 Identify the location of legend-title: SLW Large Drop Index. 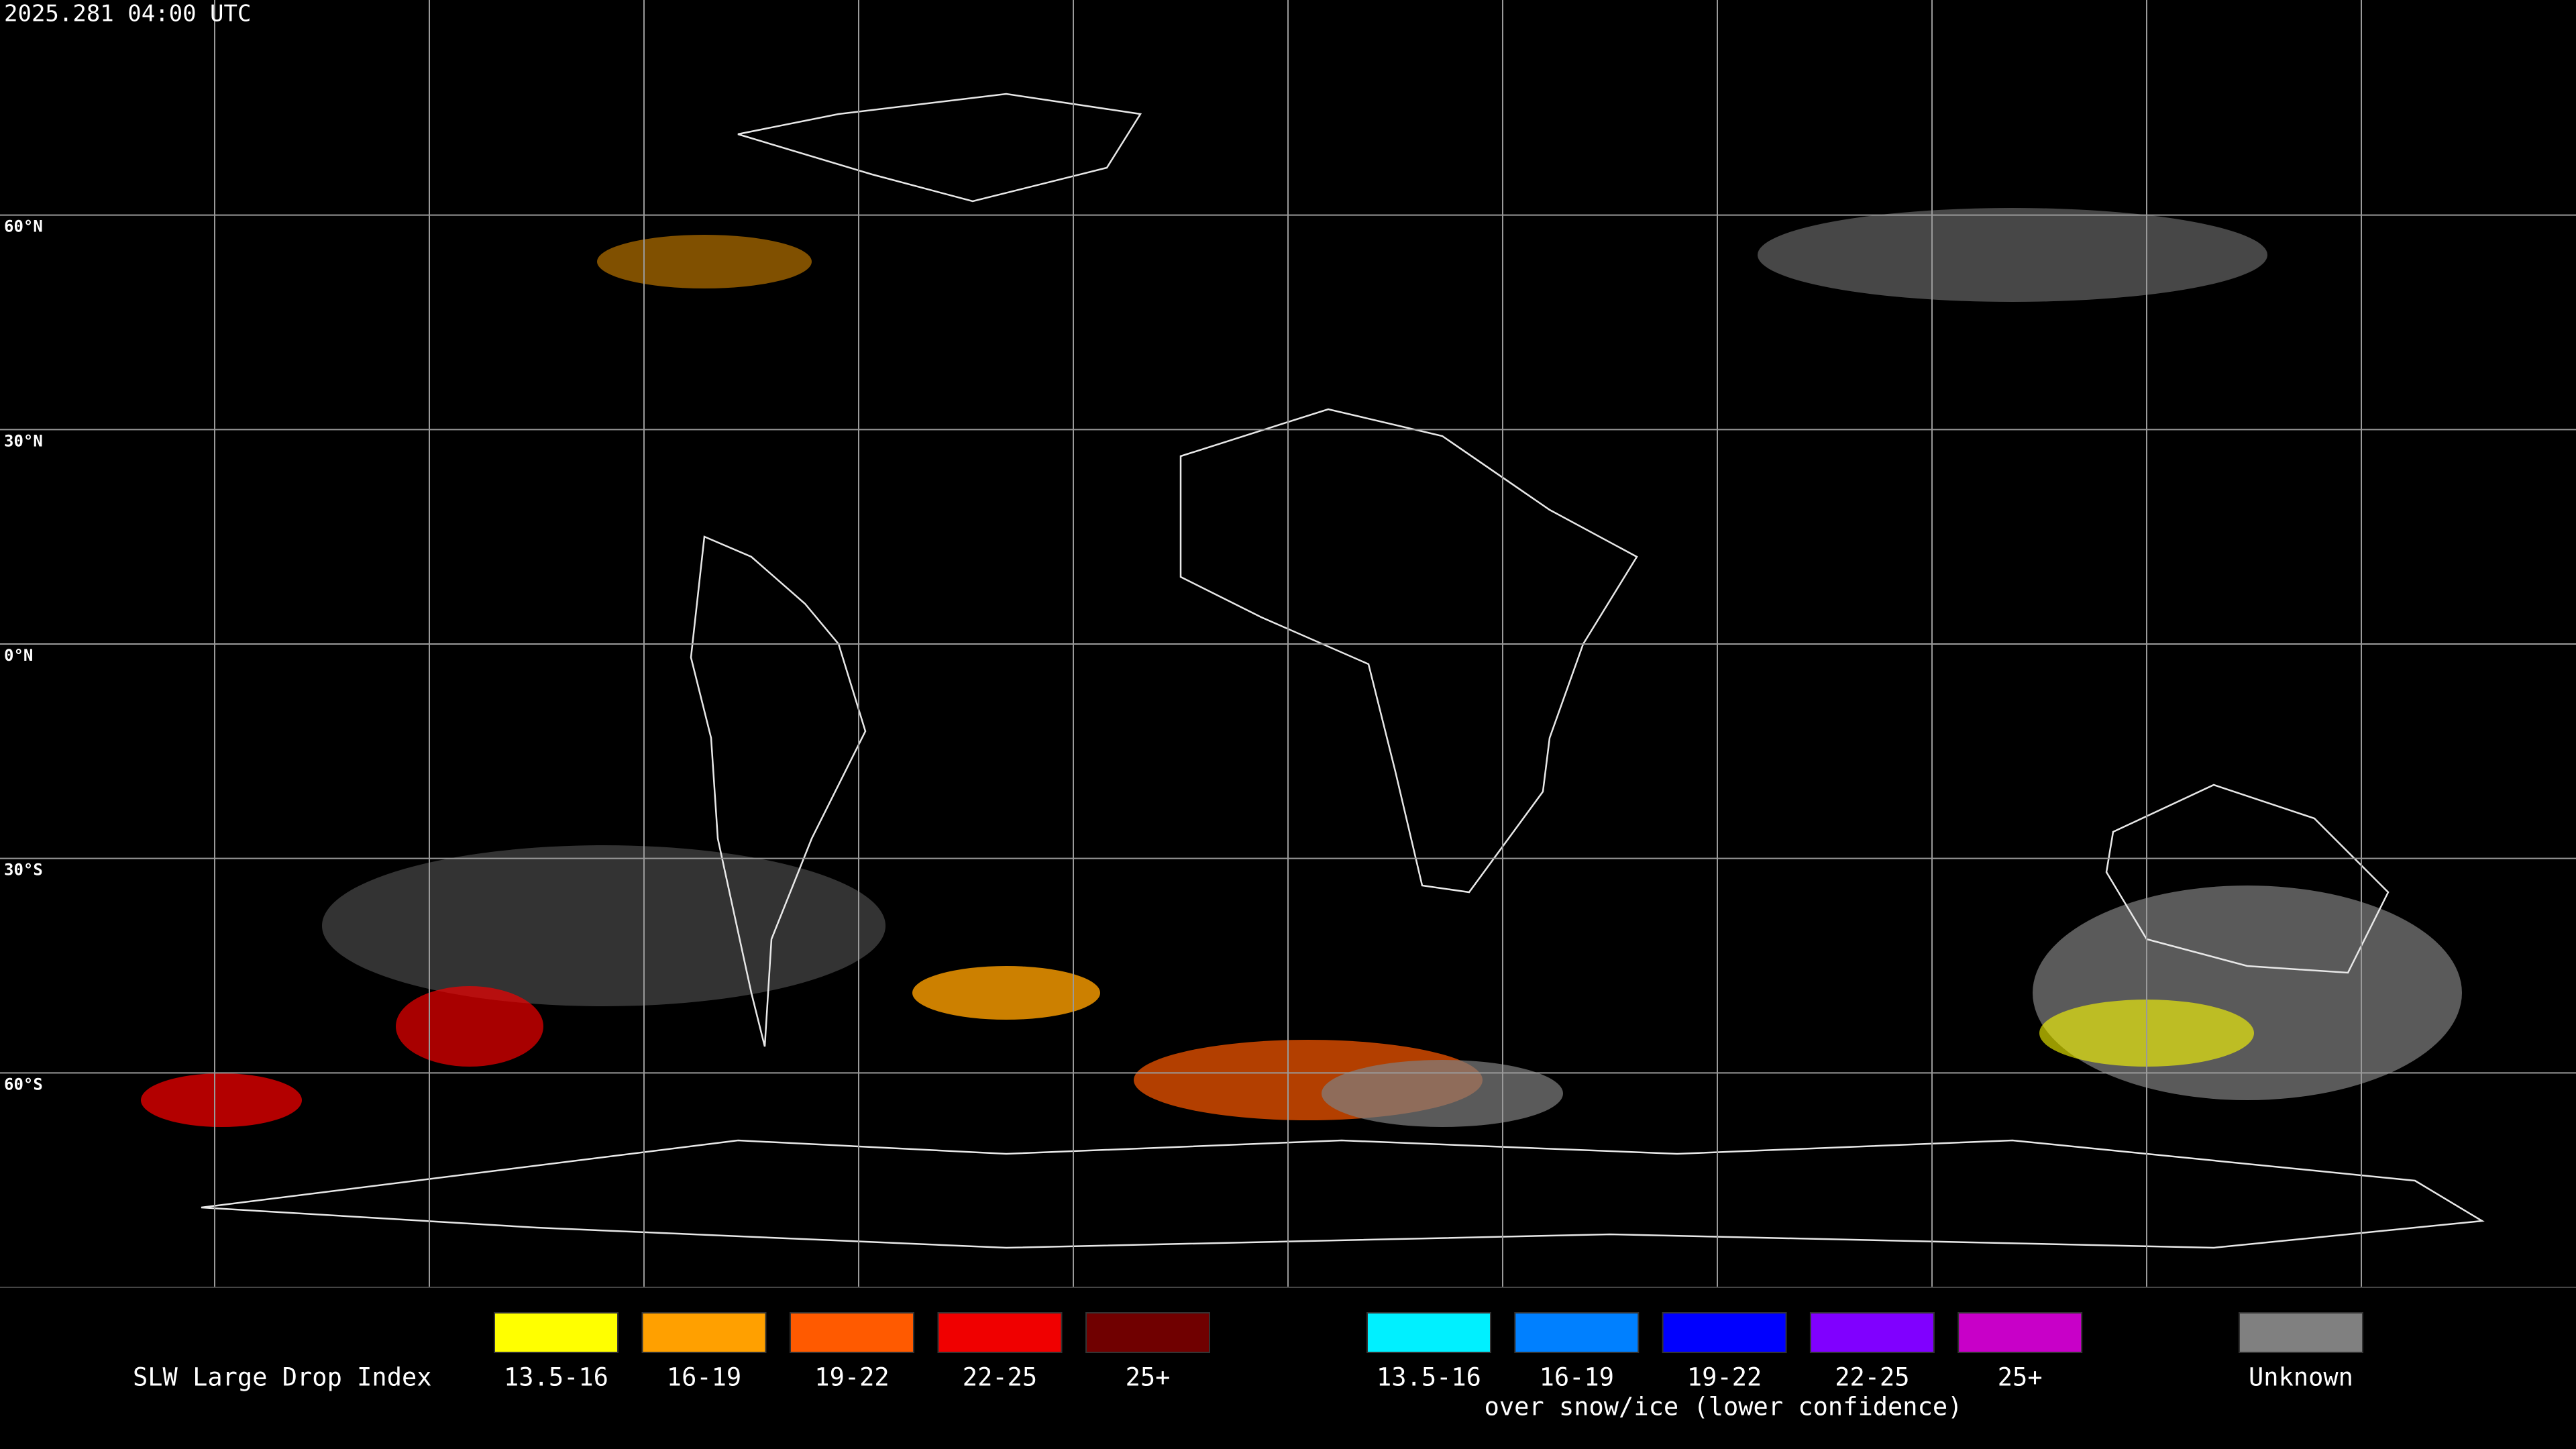
(282, 1377).